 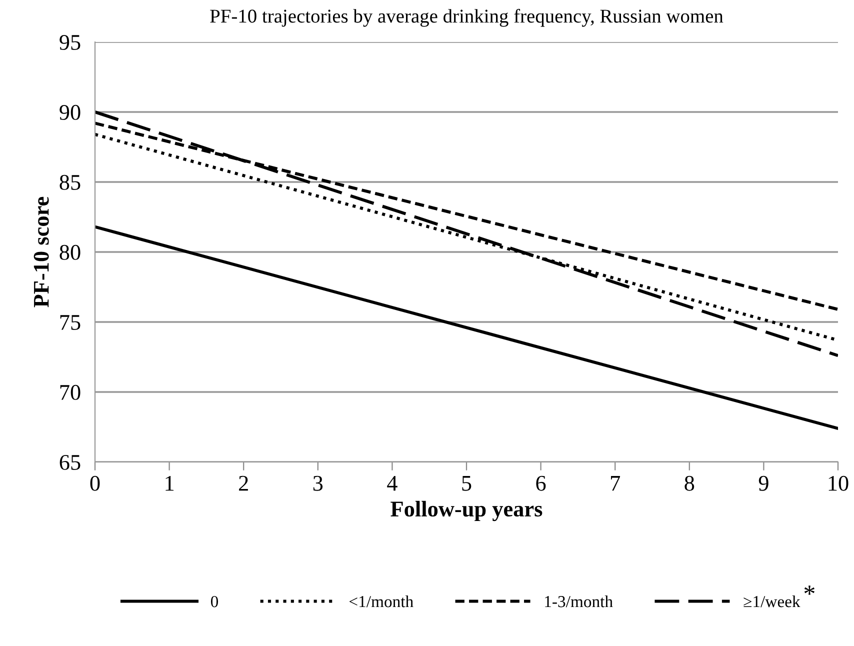 I want to click on x-tick-label: 5, so click(x=467, y=483).